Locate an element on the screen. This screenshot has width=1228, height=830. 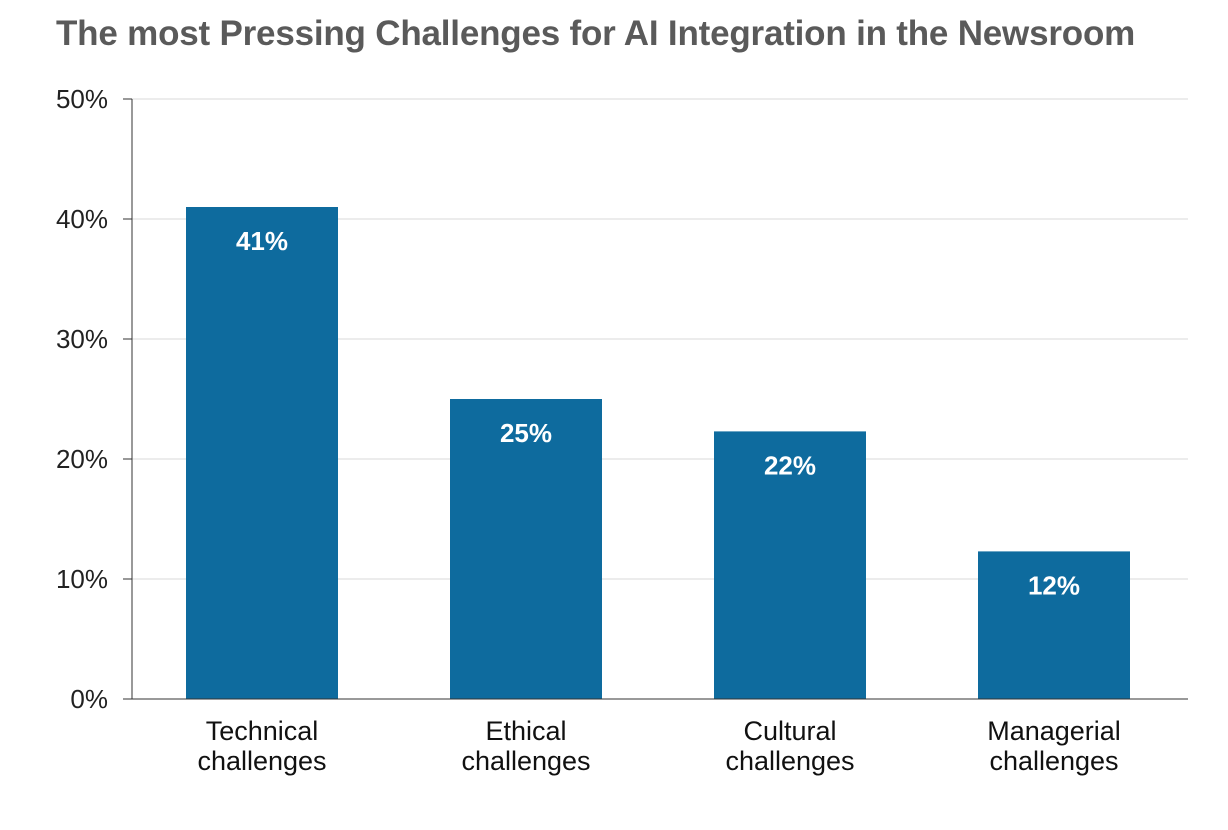
y-tick-label: 50% is located at coordinates (82, 99).